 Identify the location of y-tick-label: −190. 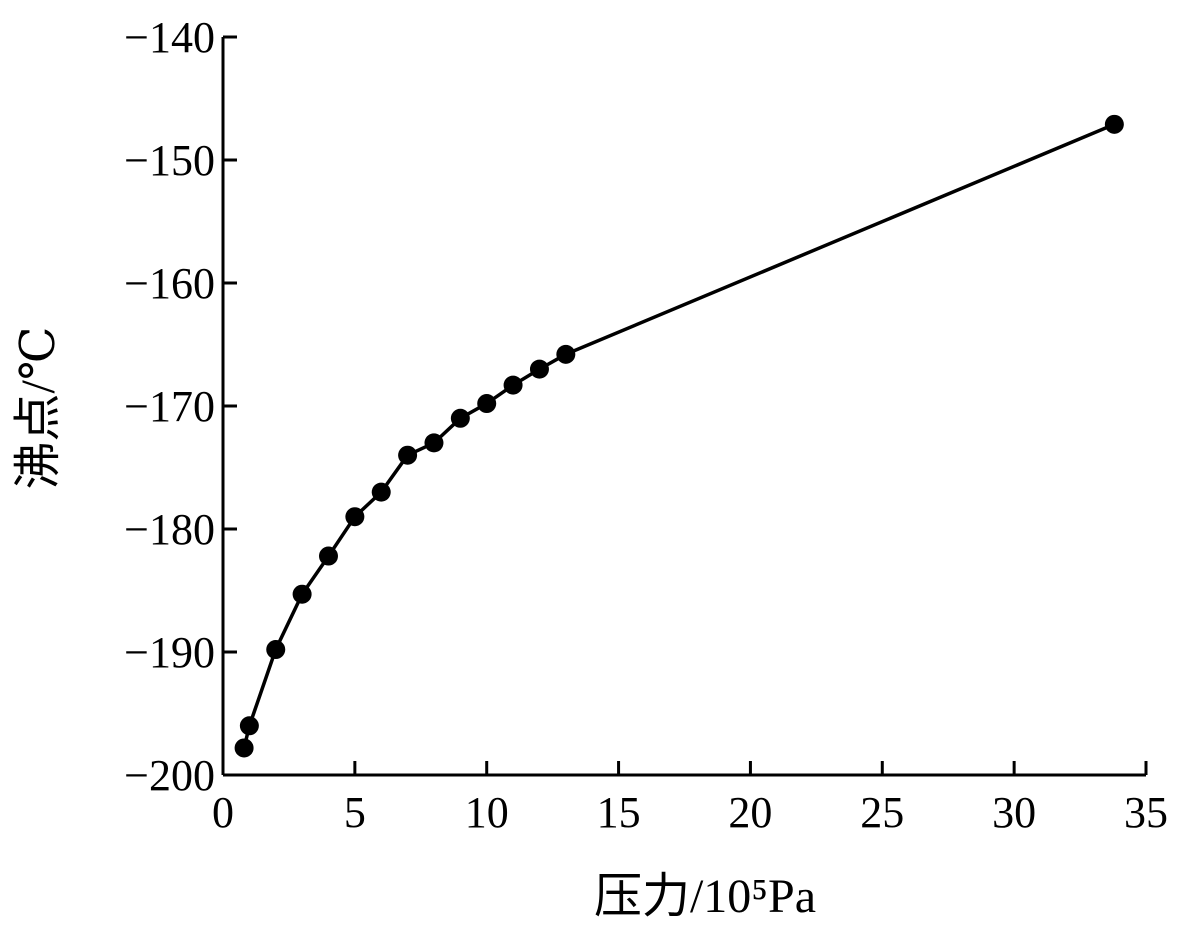
(169, 652).